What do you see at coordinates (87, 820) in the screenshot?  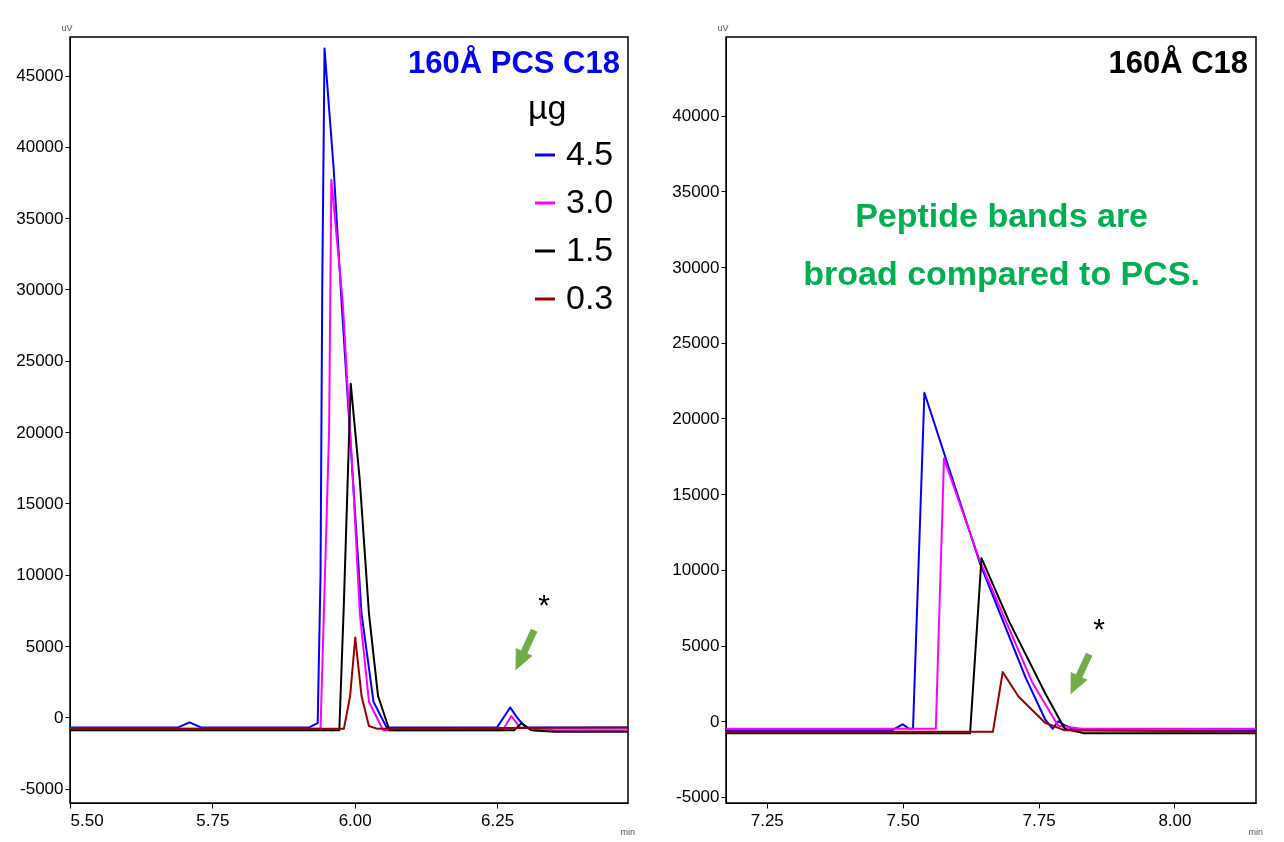 I see `x-tick-label: 5.50` at bounding box center [87, 820].